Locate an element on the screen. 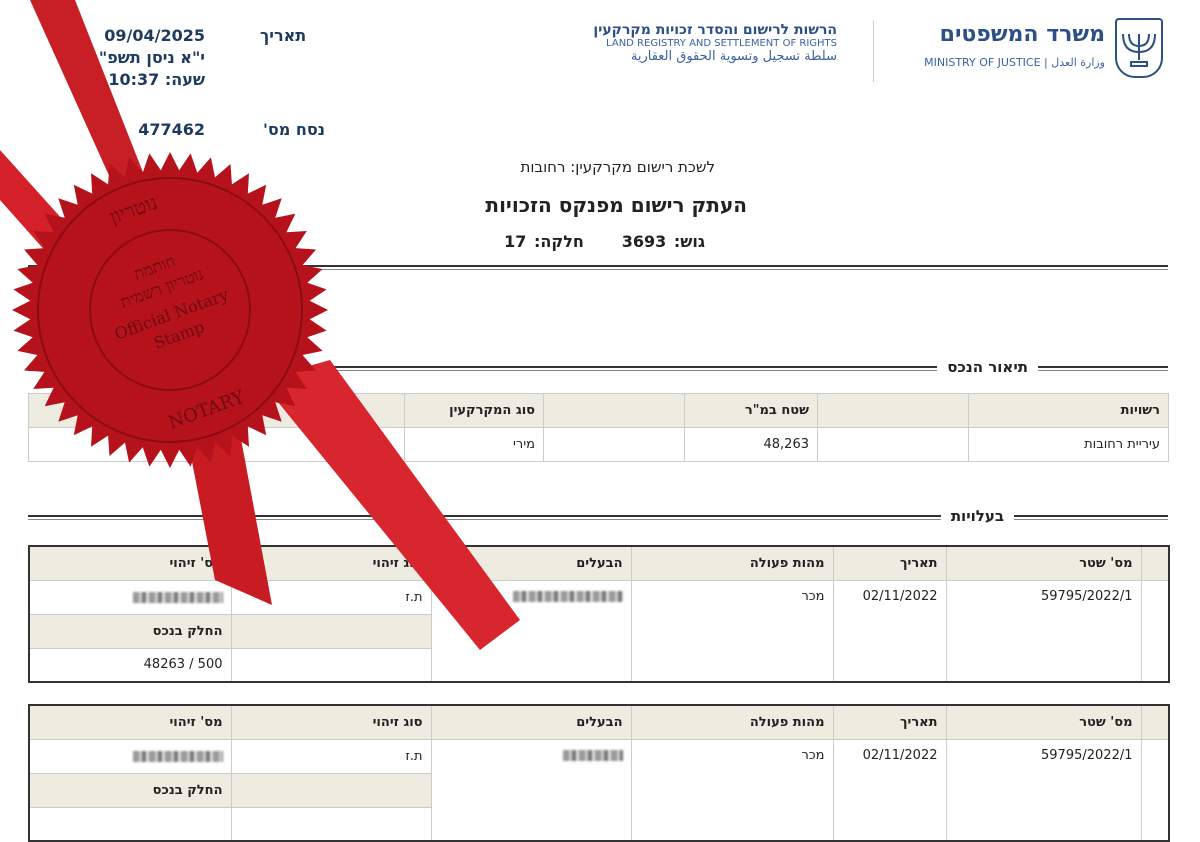 The width and height of the screenshot is (1200, 842). hebrew-date: י"א ניסן תשפ"ה is located at coordinates (146, 57).